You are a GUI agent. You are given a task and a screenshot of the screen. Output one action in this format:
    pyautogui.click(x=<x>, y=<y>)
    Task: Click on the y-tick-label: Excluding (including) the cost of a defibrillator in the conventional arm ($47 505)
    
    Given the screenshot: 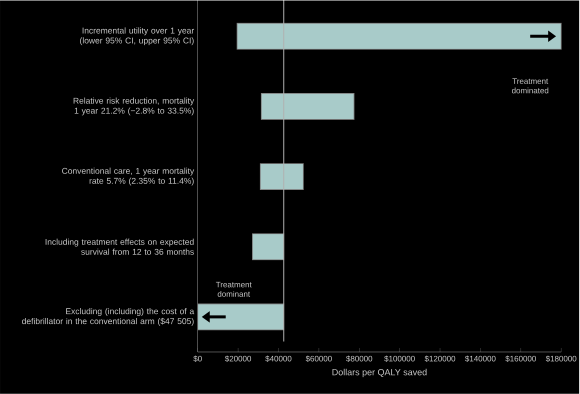 What is the action you would take?
    pyautogui.click(x=108, y=317)
    